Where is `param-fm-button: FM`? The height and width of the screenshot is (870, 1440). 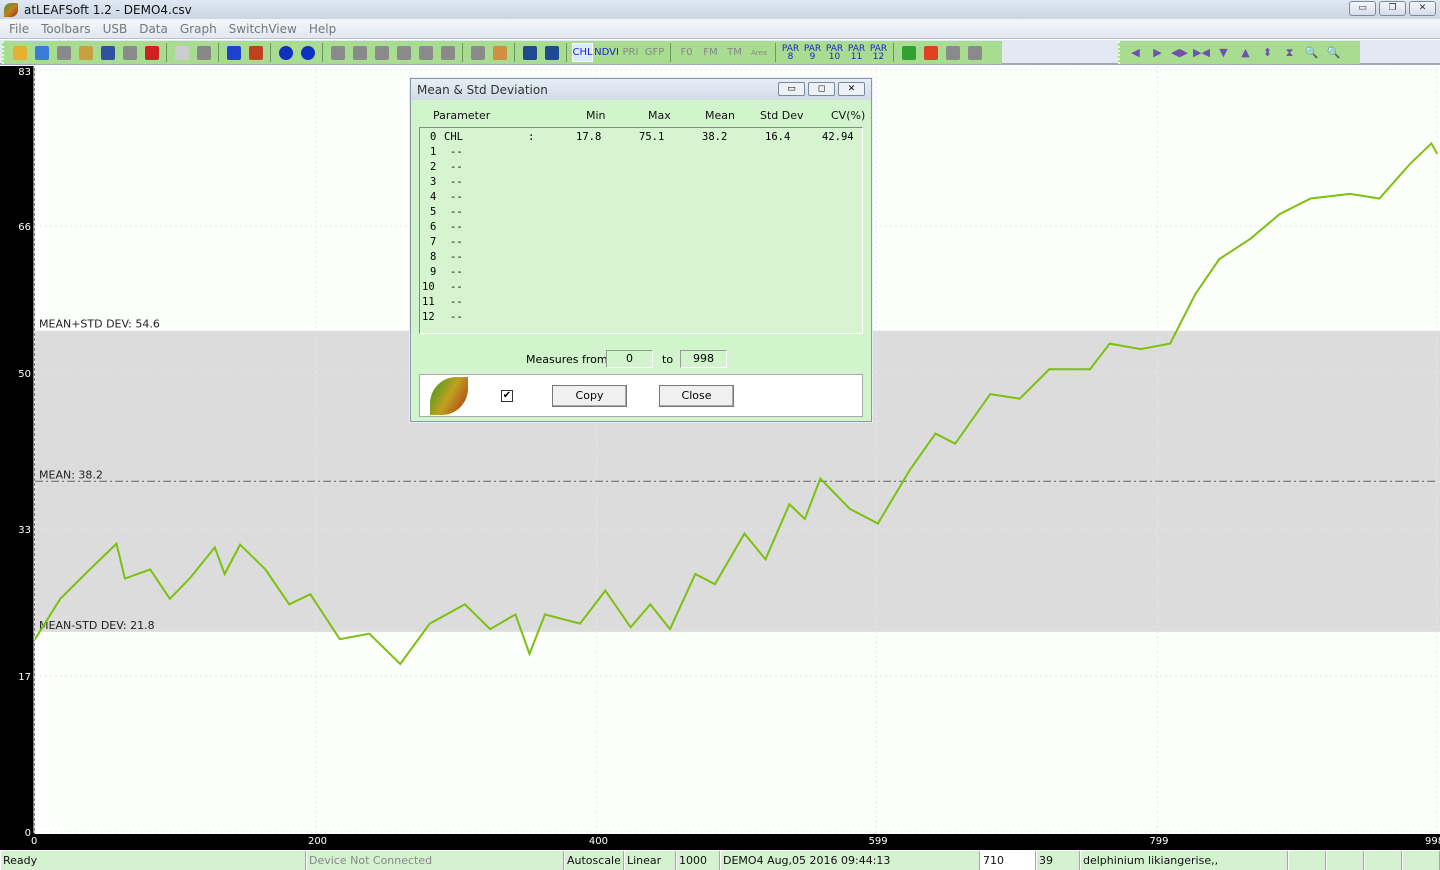
param-fm-button: FM is located at coordinates (710, 52).